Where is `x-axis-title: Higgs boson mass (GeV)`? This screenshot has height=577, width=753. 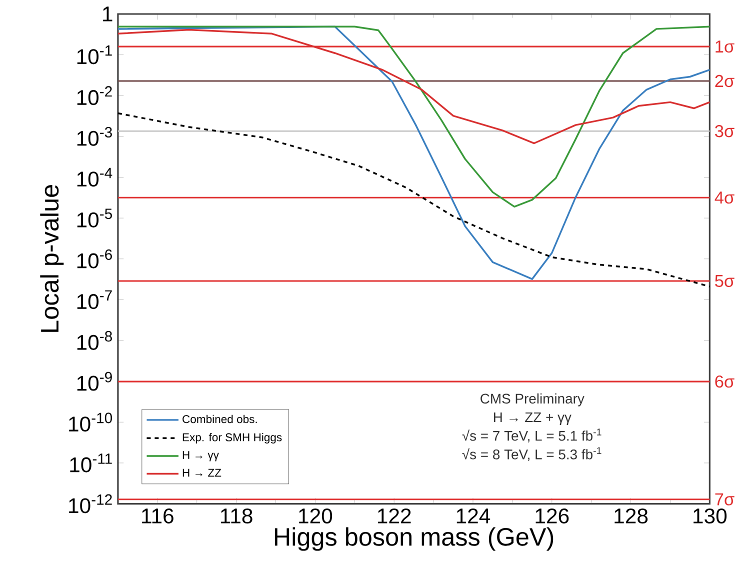 x-axis-title: Higgs boson mass (GeV) is located at coordinates (414, 539).